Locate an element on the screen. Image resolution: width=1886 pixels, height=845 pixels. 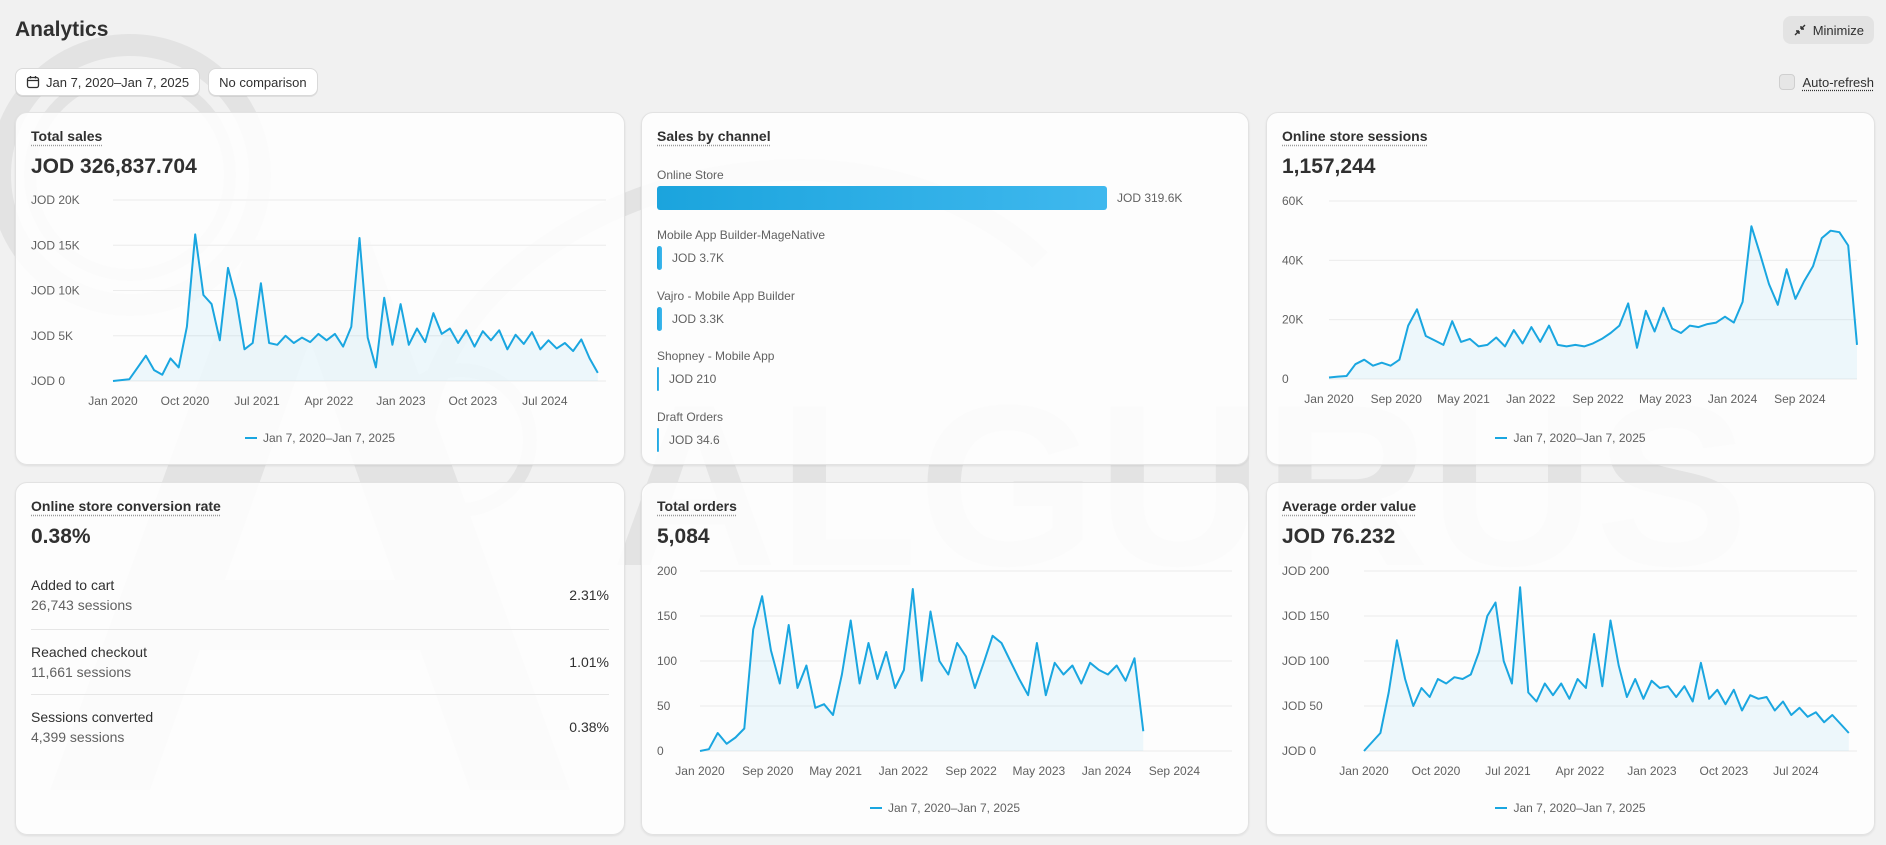
channel-value: JOD 34.6 is located at coordinates (694, 440).